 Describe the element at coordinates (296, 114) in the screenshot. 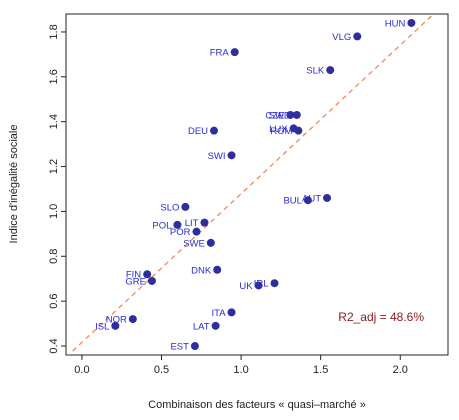

I see `point-swd` at that location.